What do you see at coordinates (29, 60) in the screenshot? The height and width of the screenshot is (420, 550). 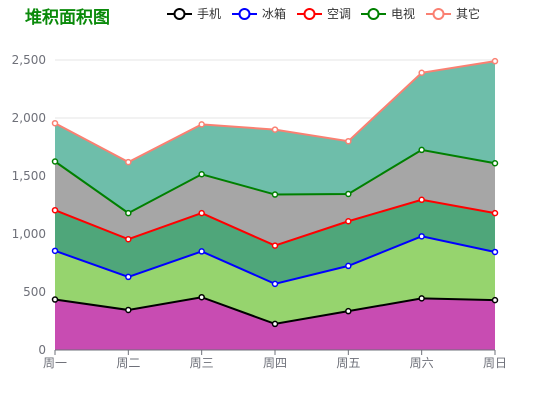 I see `y-tick-label: 2,500` at bounding box center [29, 60].